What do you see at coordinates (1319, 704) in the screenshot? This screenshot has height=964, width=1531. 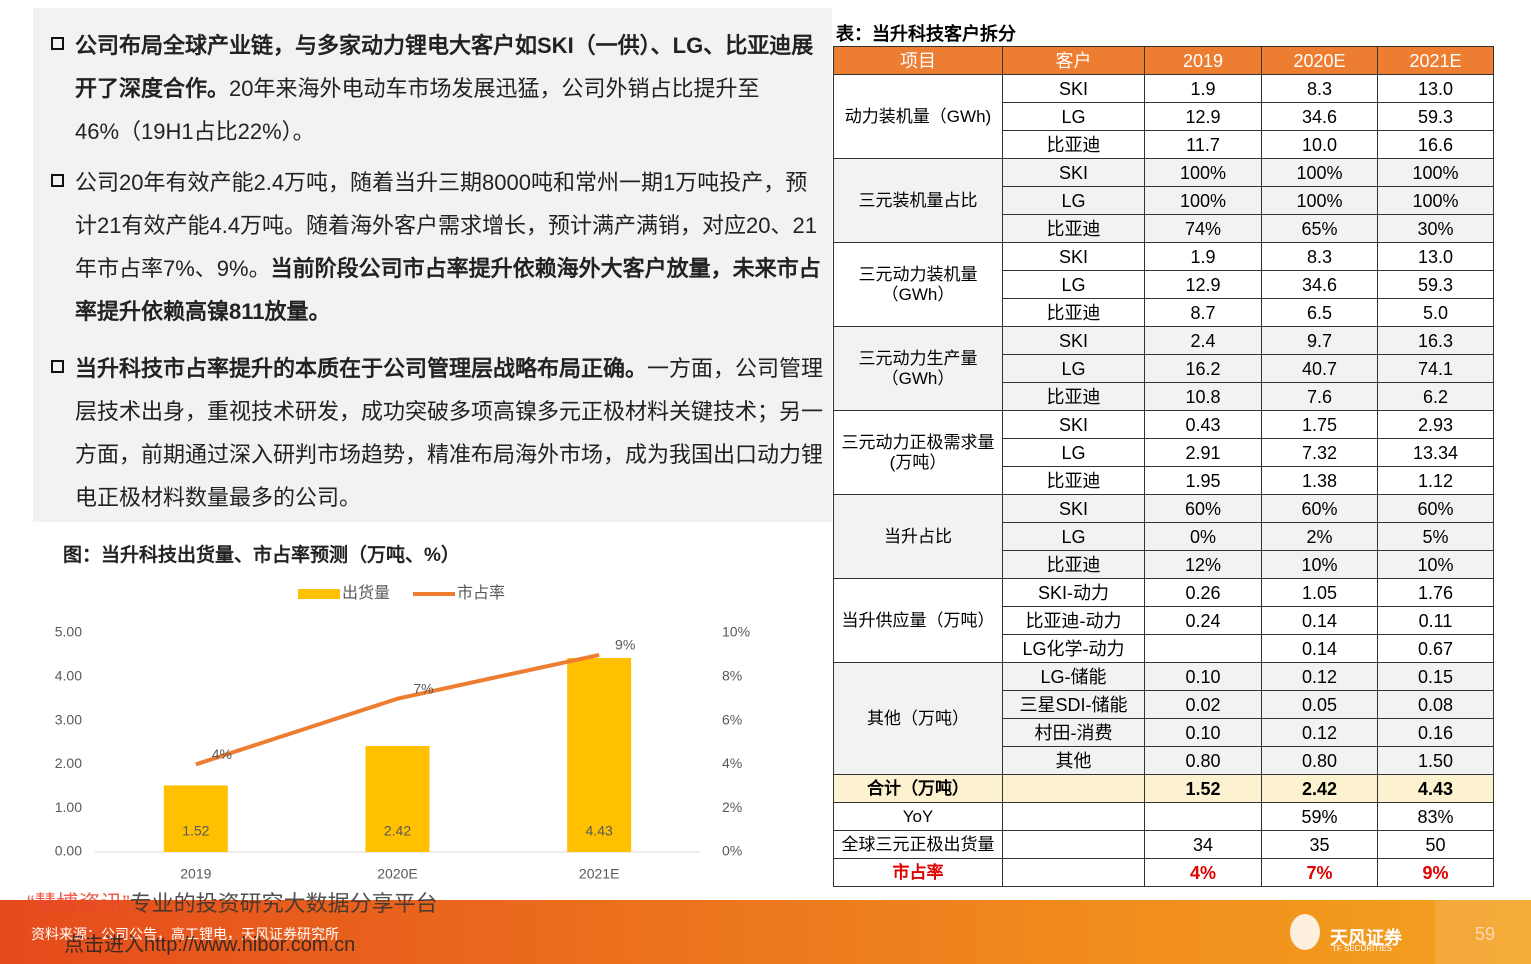 I see `value-cell: 0.05` at bounding box center [1319, 704].